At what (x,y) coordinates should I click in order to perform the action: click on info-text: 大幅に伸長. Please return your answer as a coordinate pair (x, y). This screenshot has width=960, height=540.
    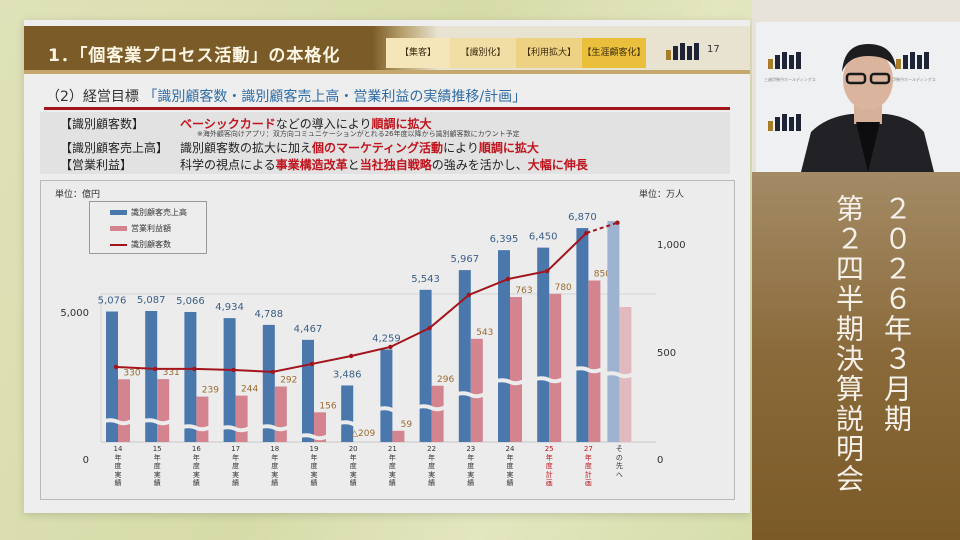
    Looking at the image, I should click on (557, 165).